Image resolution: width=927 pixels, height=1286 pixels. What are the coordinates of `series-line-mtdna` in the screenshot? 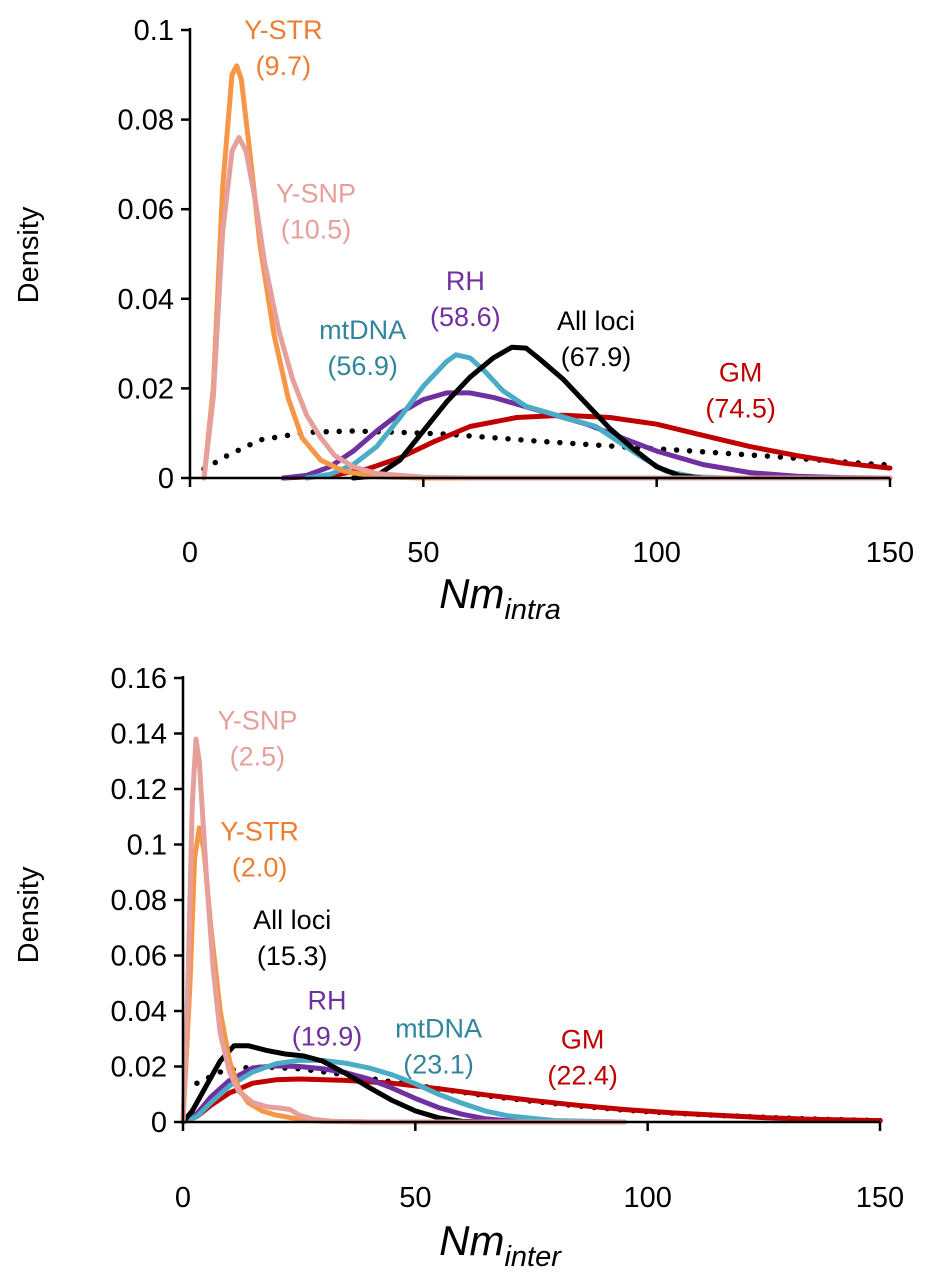 It's located at (403, 1091).